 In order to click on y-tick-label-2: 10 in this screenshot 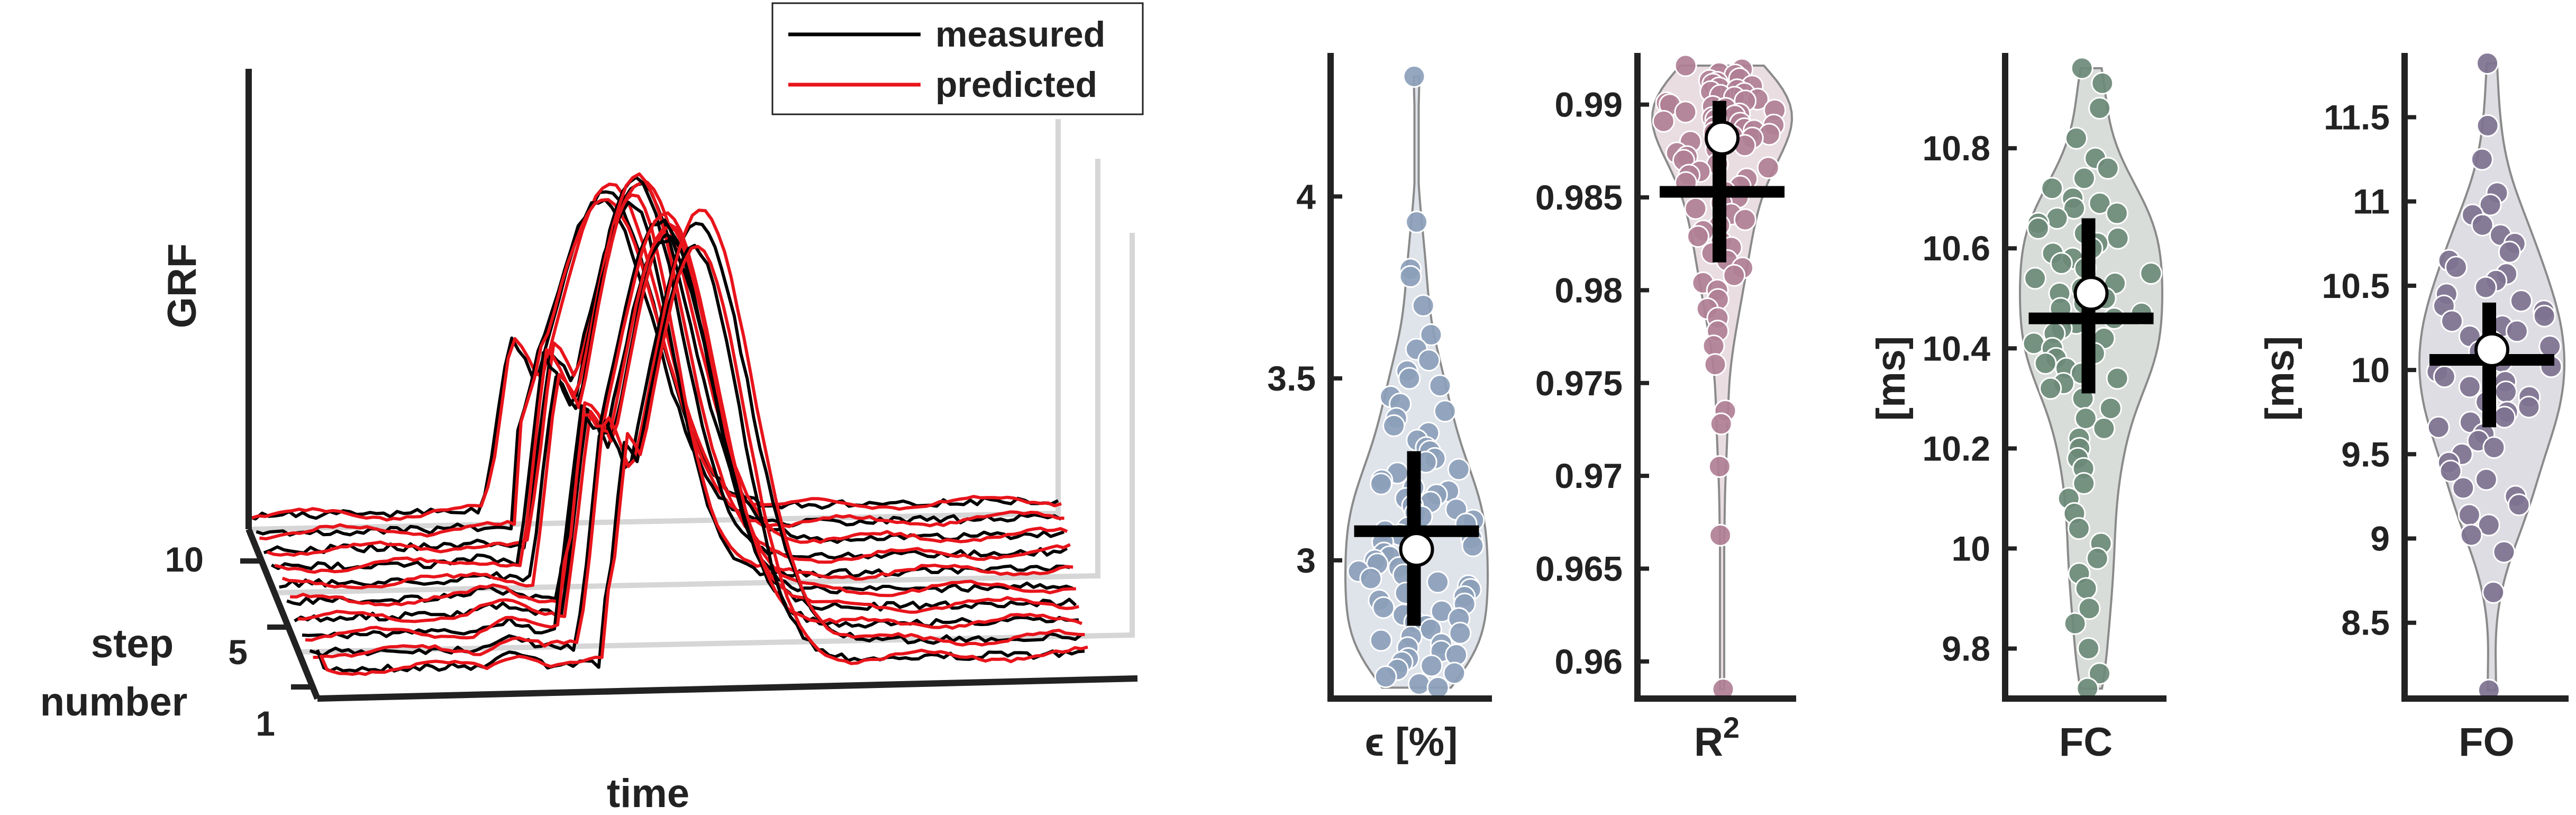, I will do `click(1971, 548)`.